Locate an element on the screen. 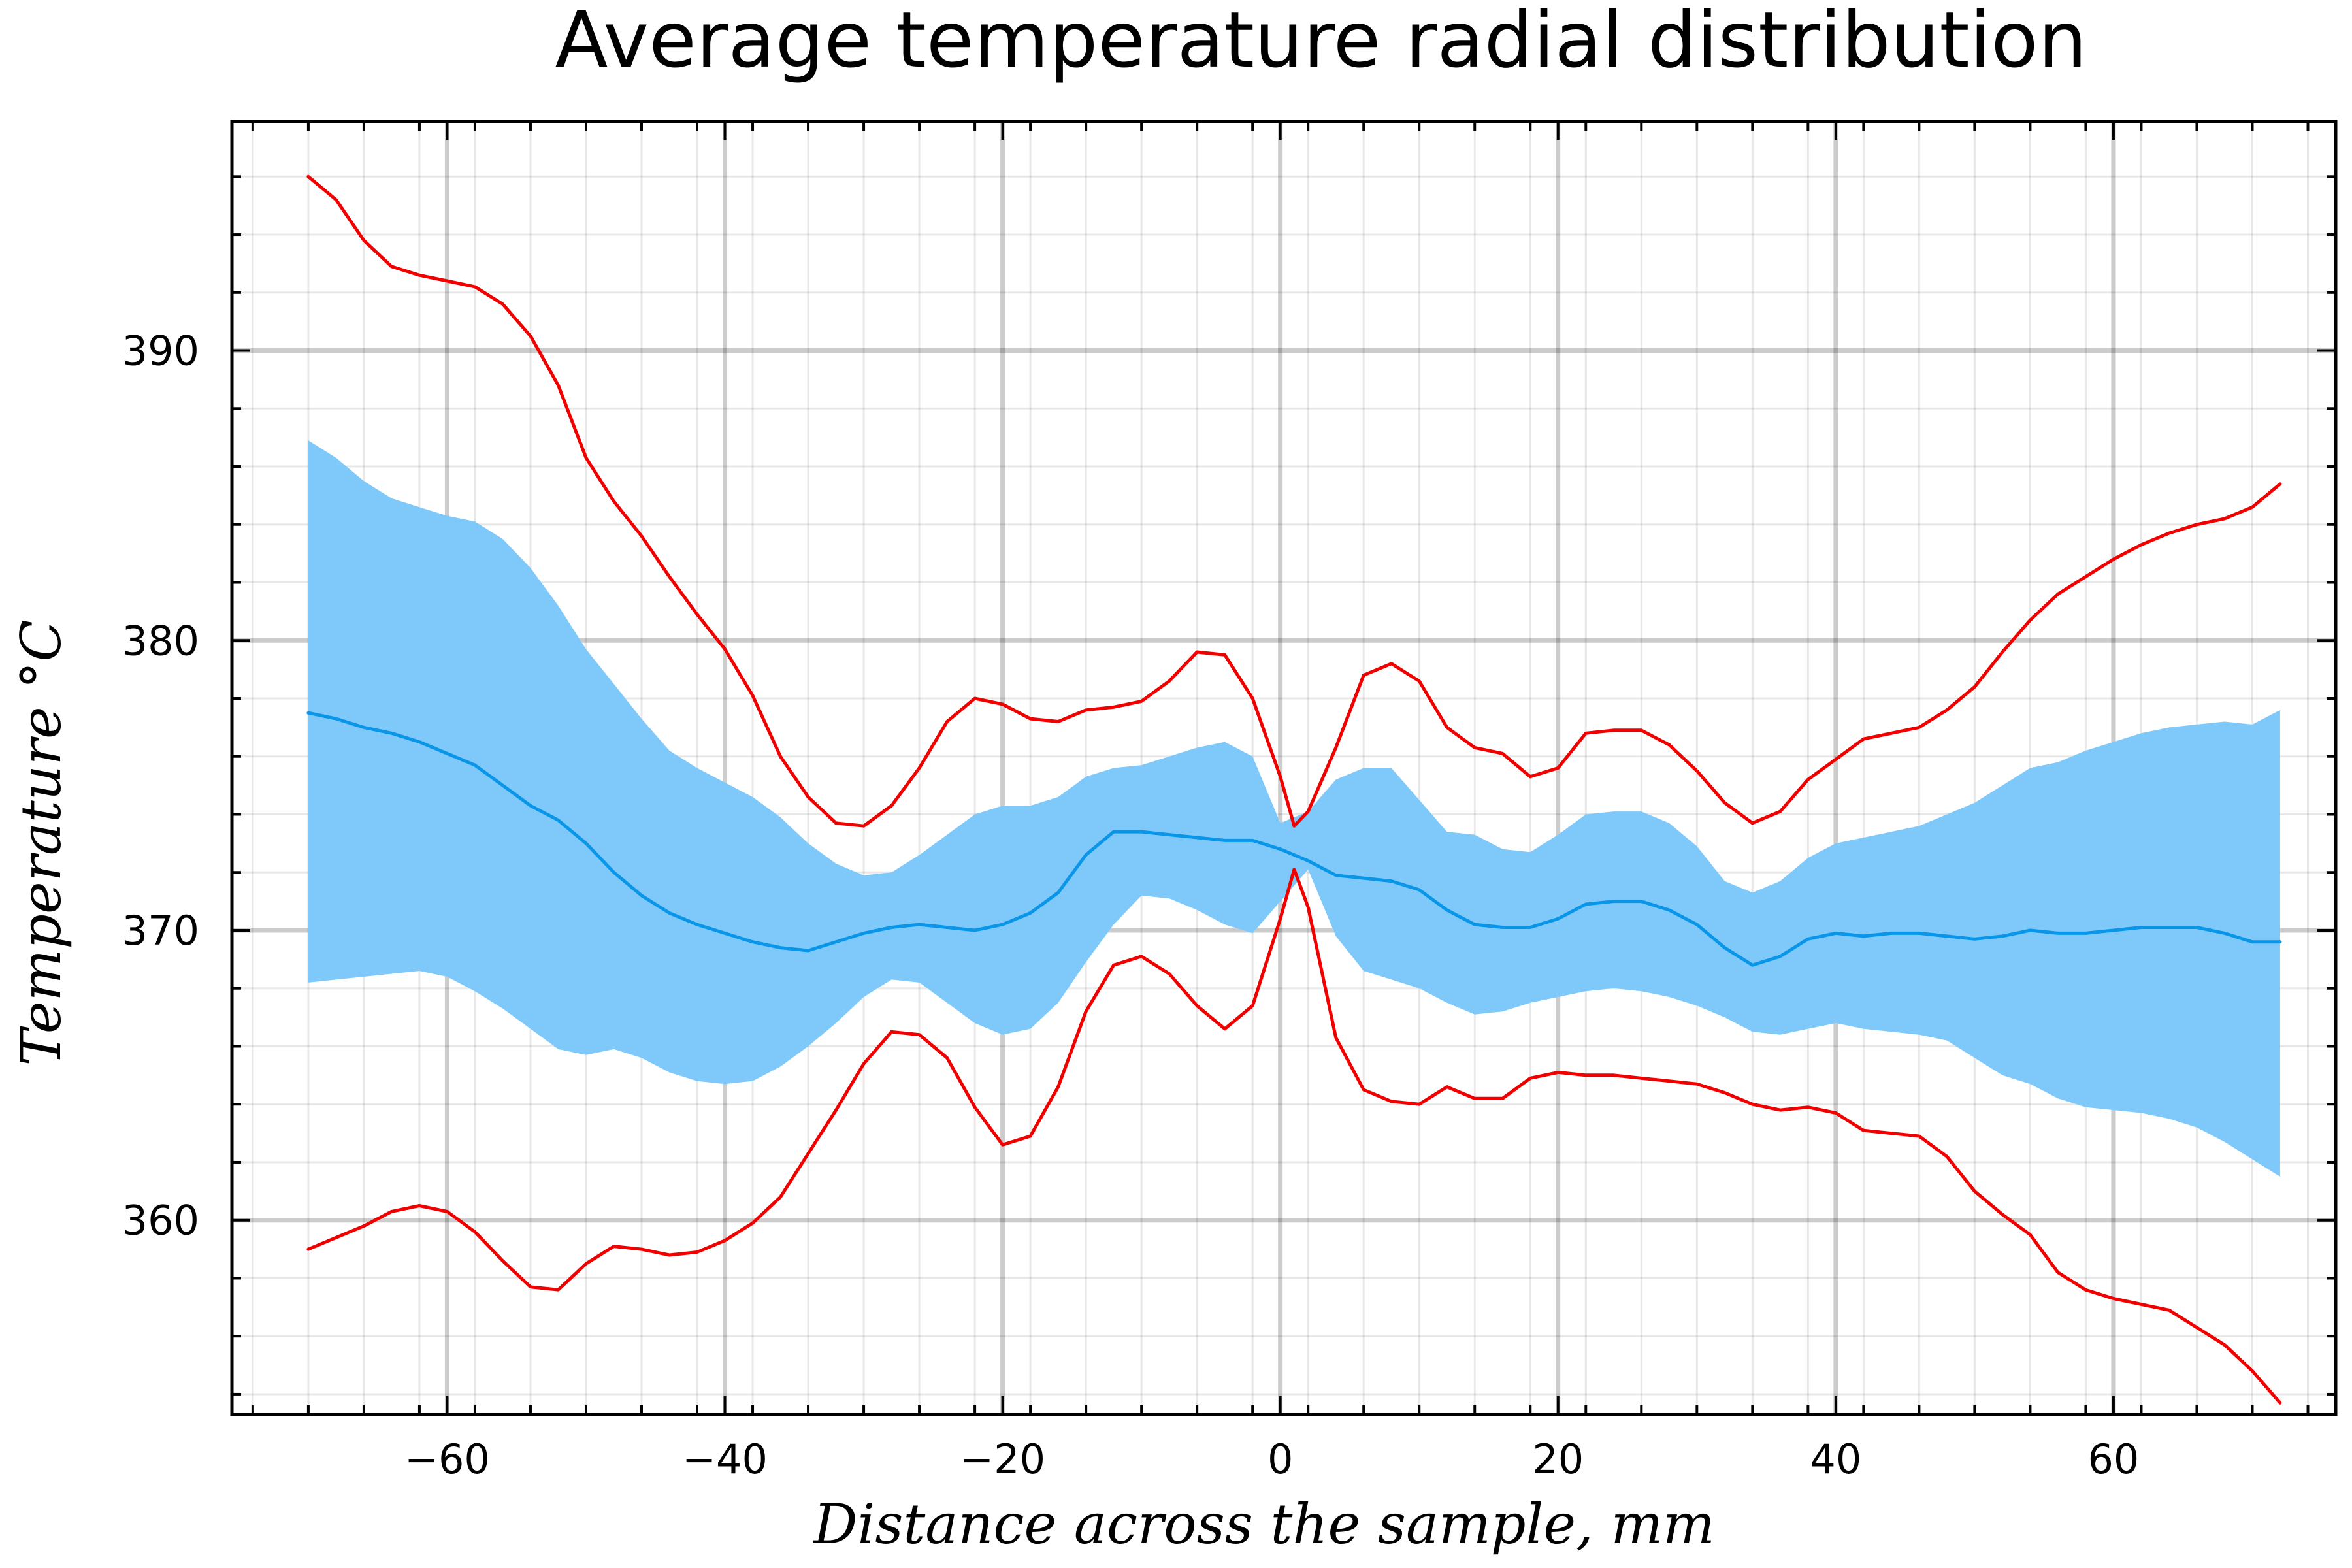 The image size is (2352, 1568). x-tick-label: −20 is located at coordinates (1002, 1459).